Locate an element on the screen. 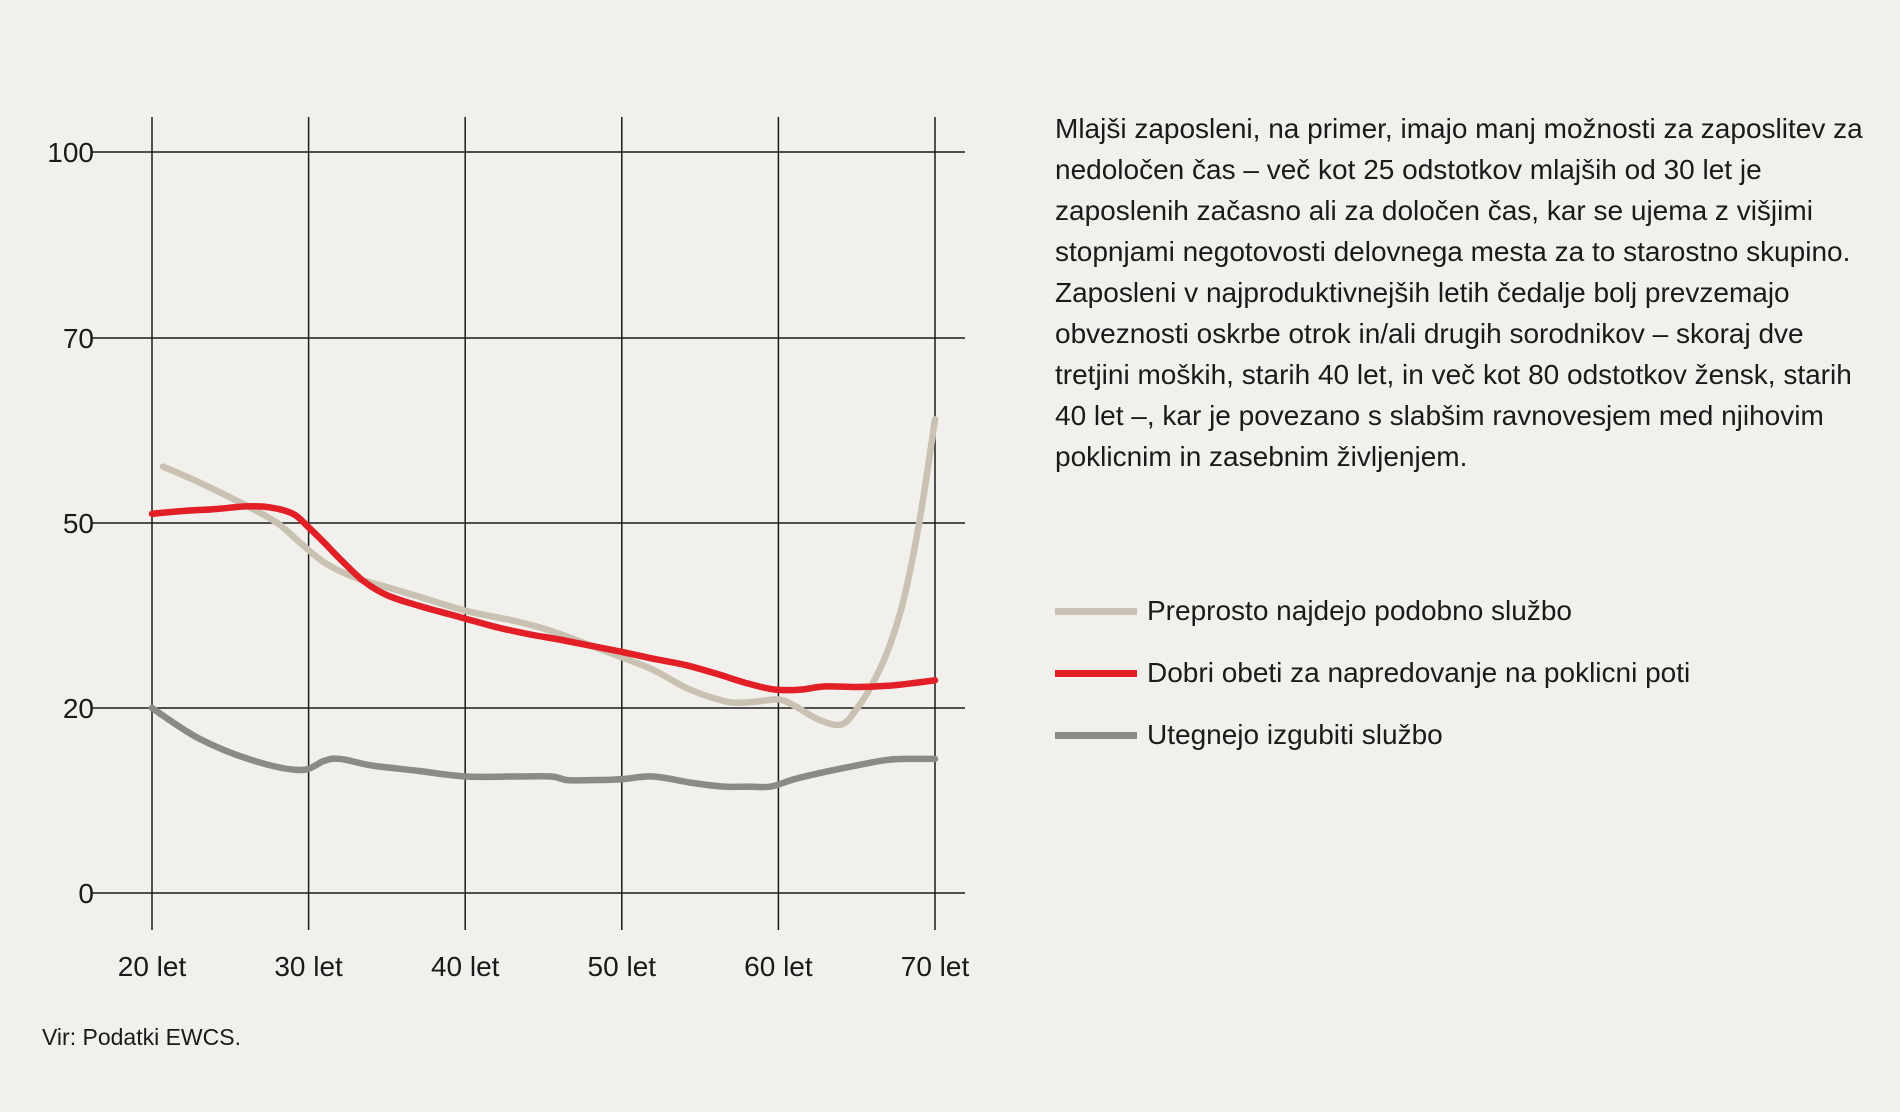 This screenshot has height=1112, width=1900. y-tick-label: 0 is located at coordinates (86, 893).